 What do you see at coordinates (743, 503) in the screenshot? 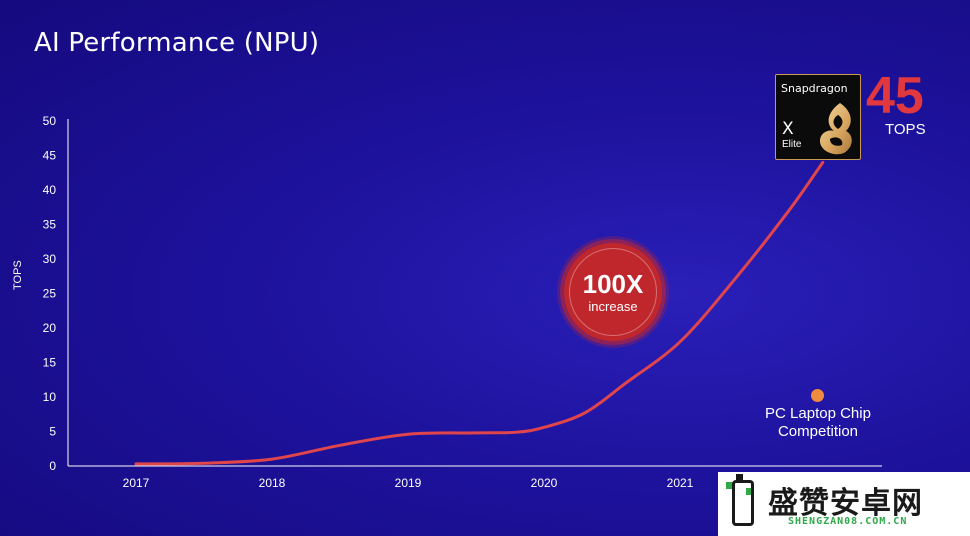
I see `phone-icon` at bounding box center [743, 503].